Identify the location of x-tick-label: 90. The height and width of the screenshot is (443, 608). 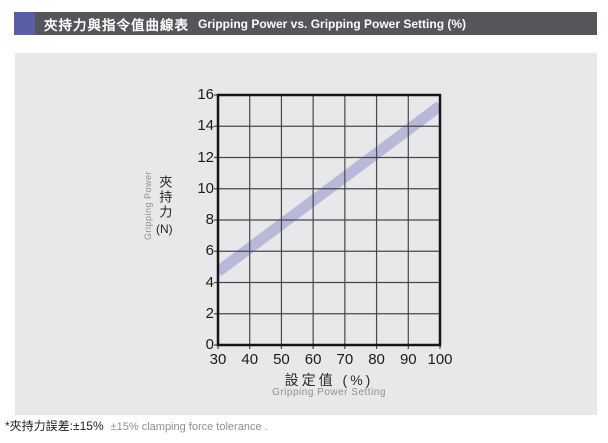
(408, 359).